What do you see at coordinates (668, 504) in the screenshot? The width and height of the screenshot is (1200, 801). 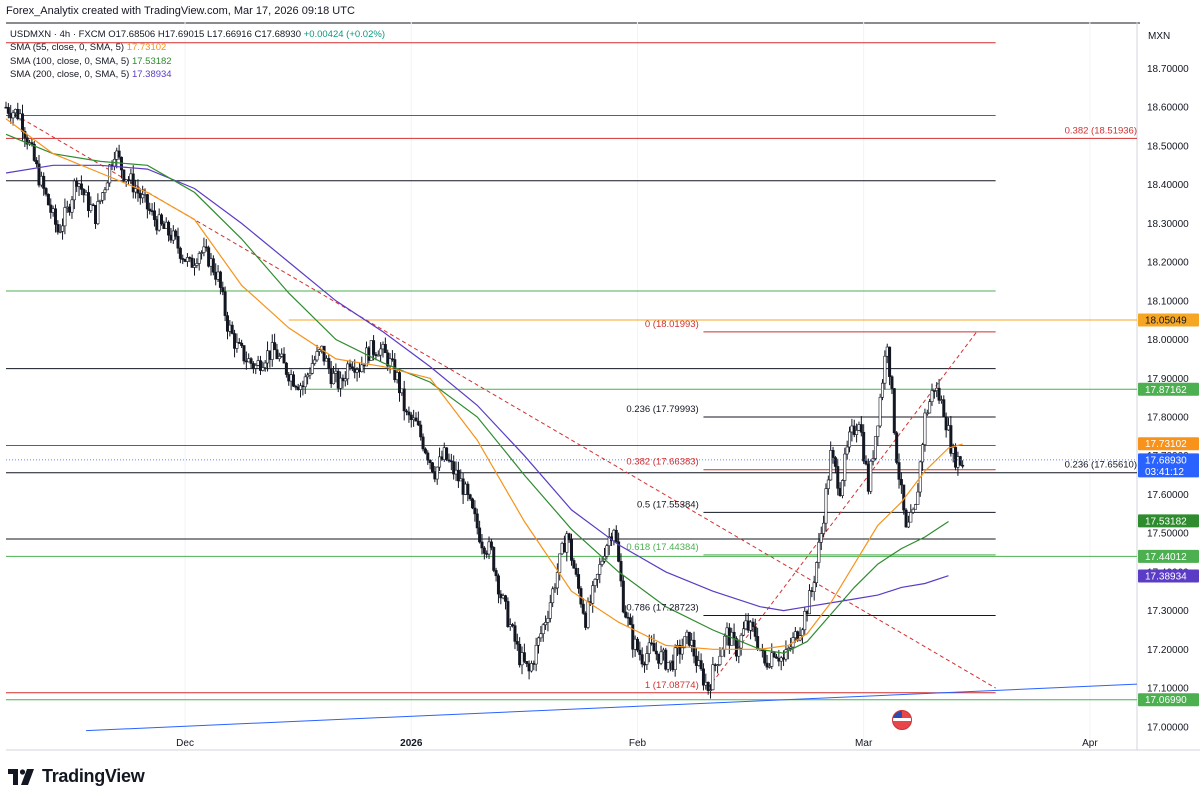 I see `fib-level-label: 0.5 (17.55384)` at bounding box center [668, 504].